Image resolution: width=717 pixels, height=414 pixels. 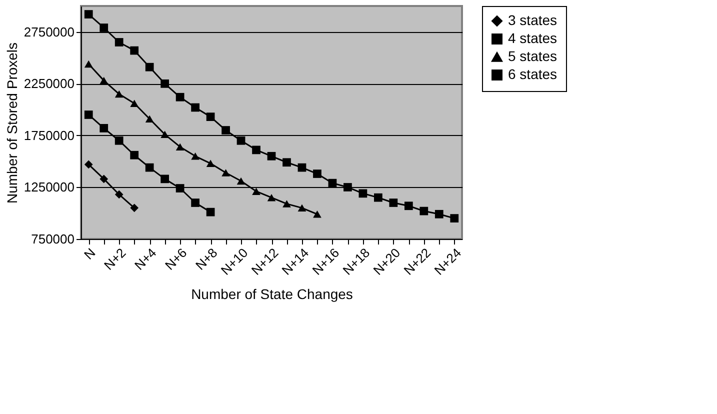 What do you see at coordinates (49, 135) in the screenshot?
I see `y-tick-label: 1750000` at bounding box center [49, 135].